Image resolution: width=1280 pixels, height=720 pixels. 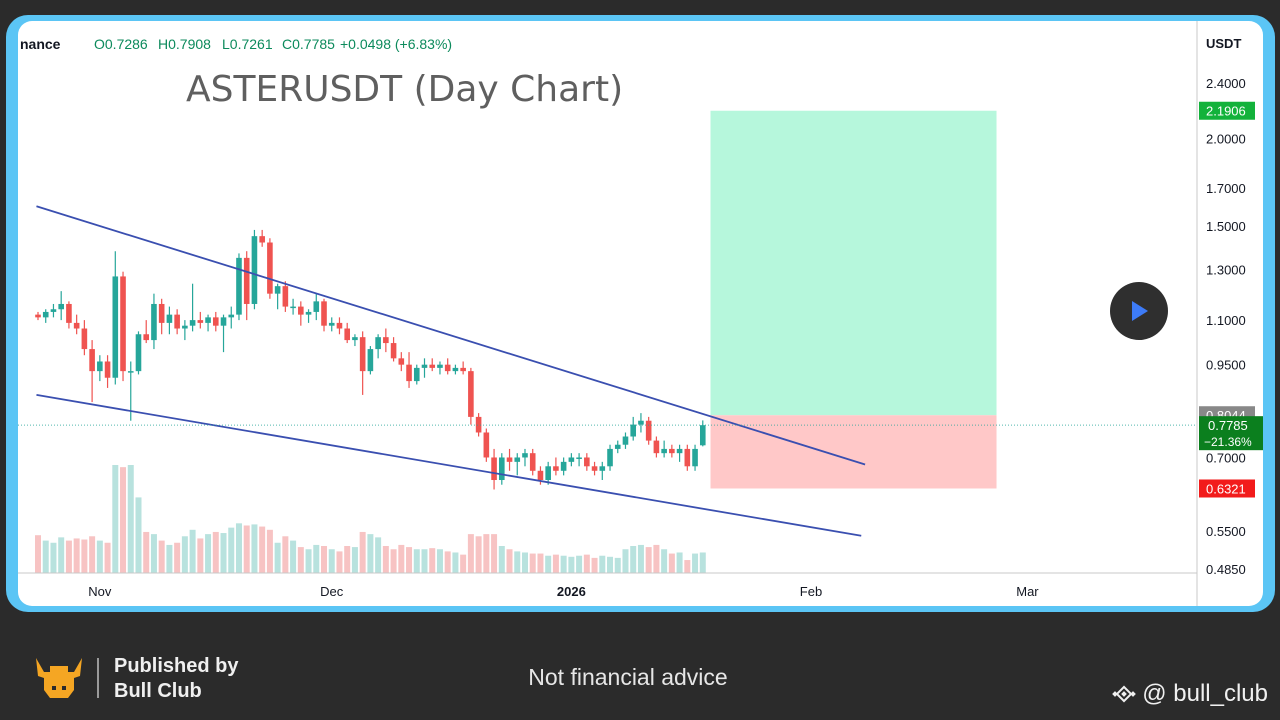 What do you see at coordinates (1205, 693) in the screenshot?
I see `handle-text: @ bull_club` at bounding box center [1205, 693].